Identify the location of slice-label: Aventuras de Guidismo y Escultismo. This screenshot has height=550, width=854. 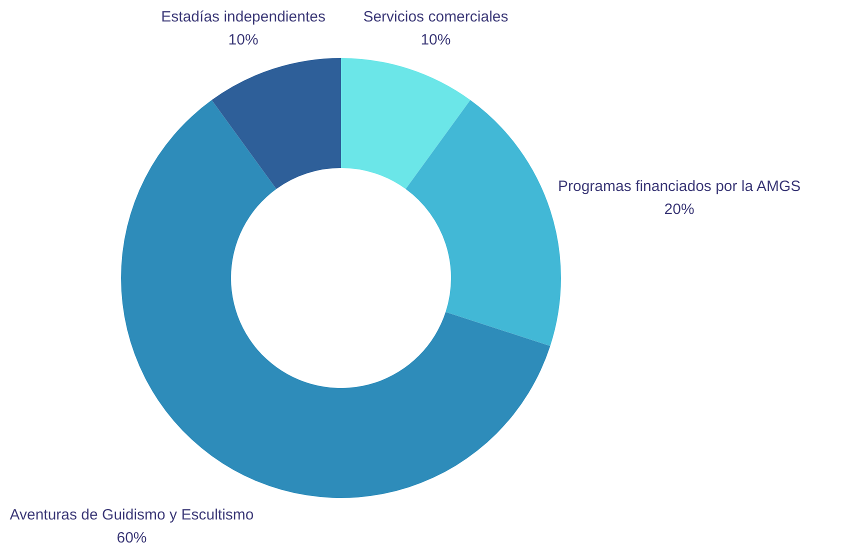
(132, 515).